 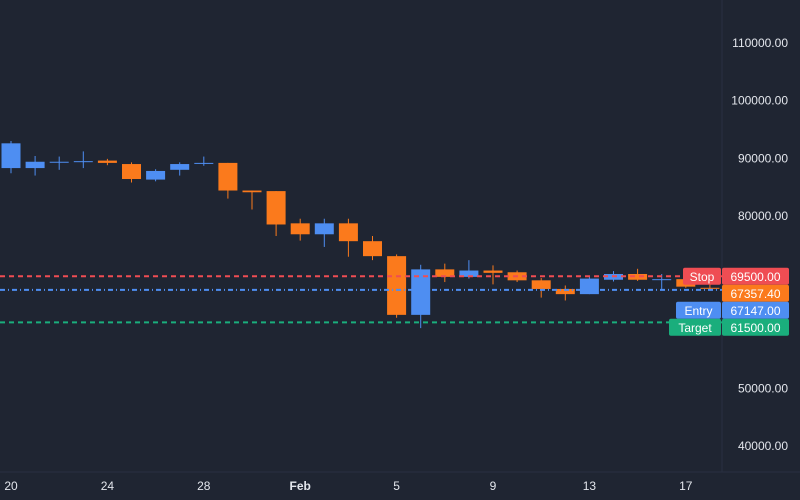 I want to click on price-axis-panel, so click(x=761, y=236).